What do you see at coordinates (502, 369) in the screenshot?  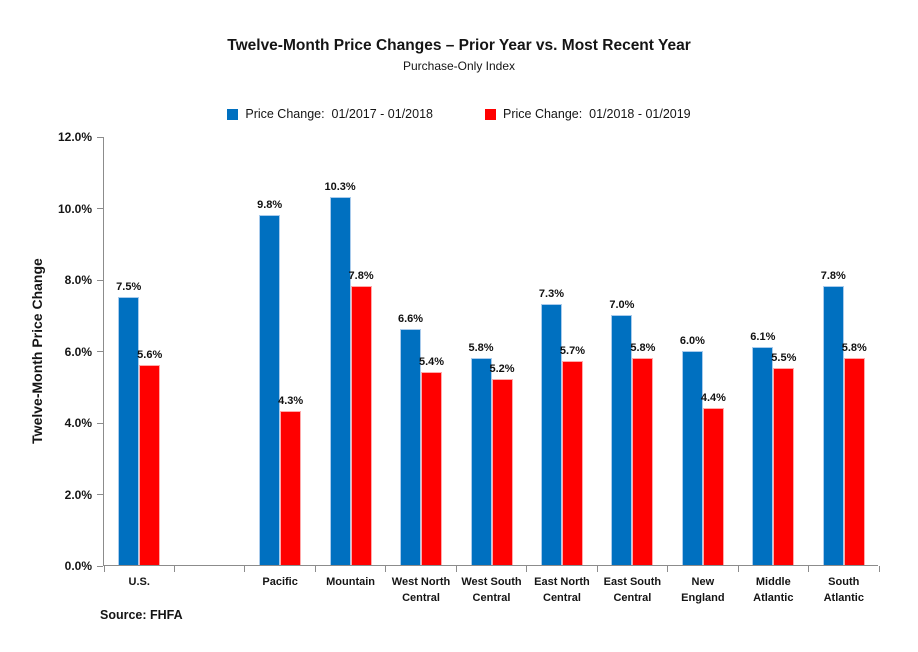 I see `value-label: 5.2%` at bounding box center [502, 369].